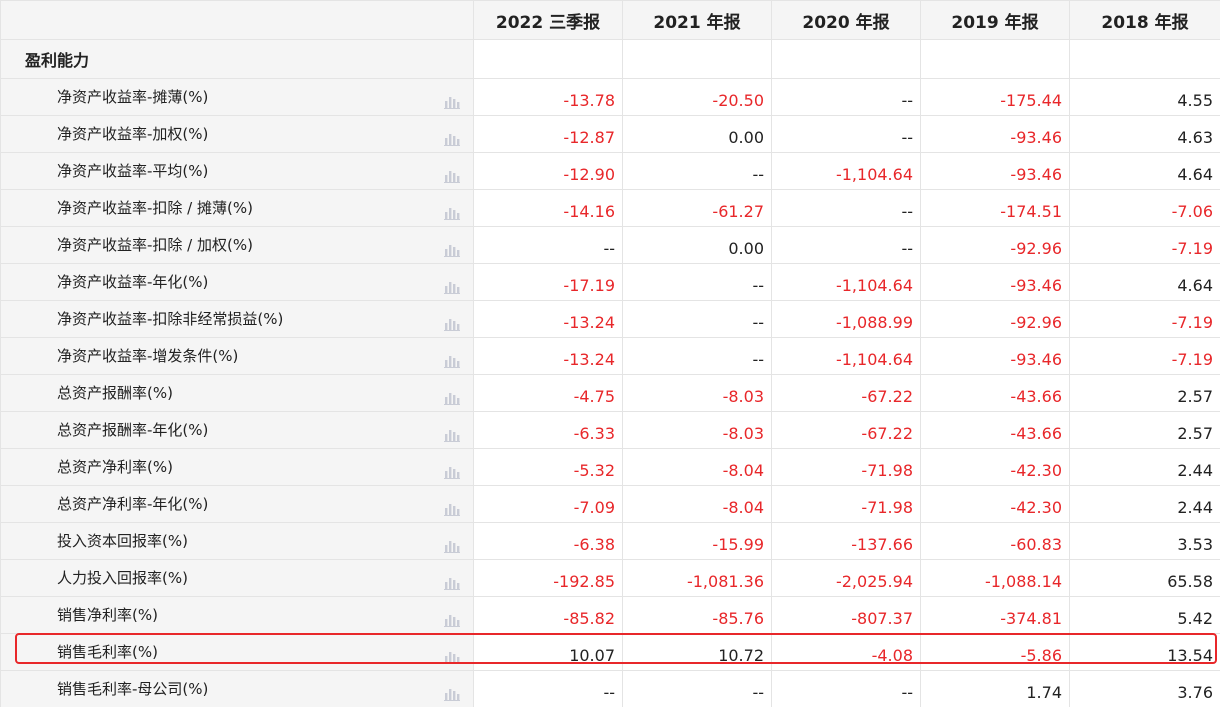  What do you see at coordinates (237, 134) in the screenshot?
I see `row-label-cell: 净资产收益率-加权(%)` at bounding box center [237, 134].